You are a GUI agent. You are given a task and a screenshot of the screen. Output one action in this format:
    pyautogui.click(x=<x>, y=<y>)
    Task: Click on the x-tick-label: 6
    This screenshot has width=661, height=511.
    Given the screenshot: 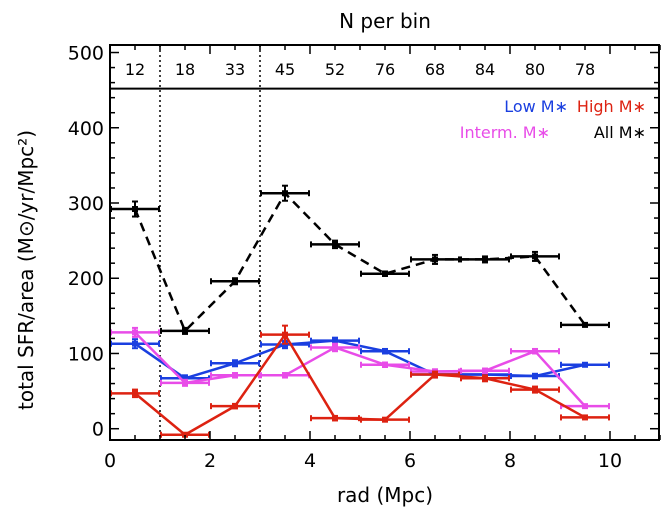 What is the action you would take?
    pyautogui.click(x=410, y=461)
    